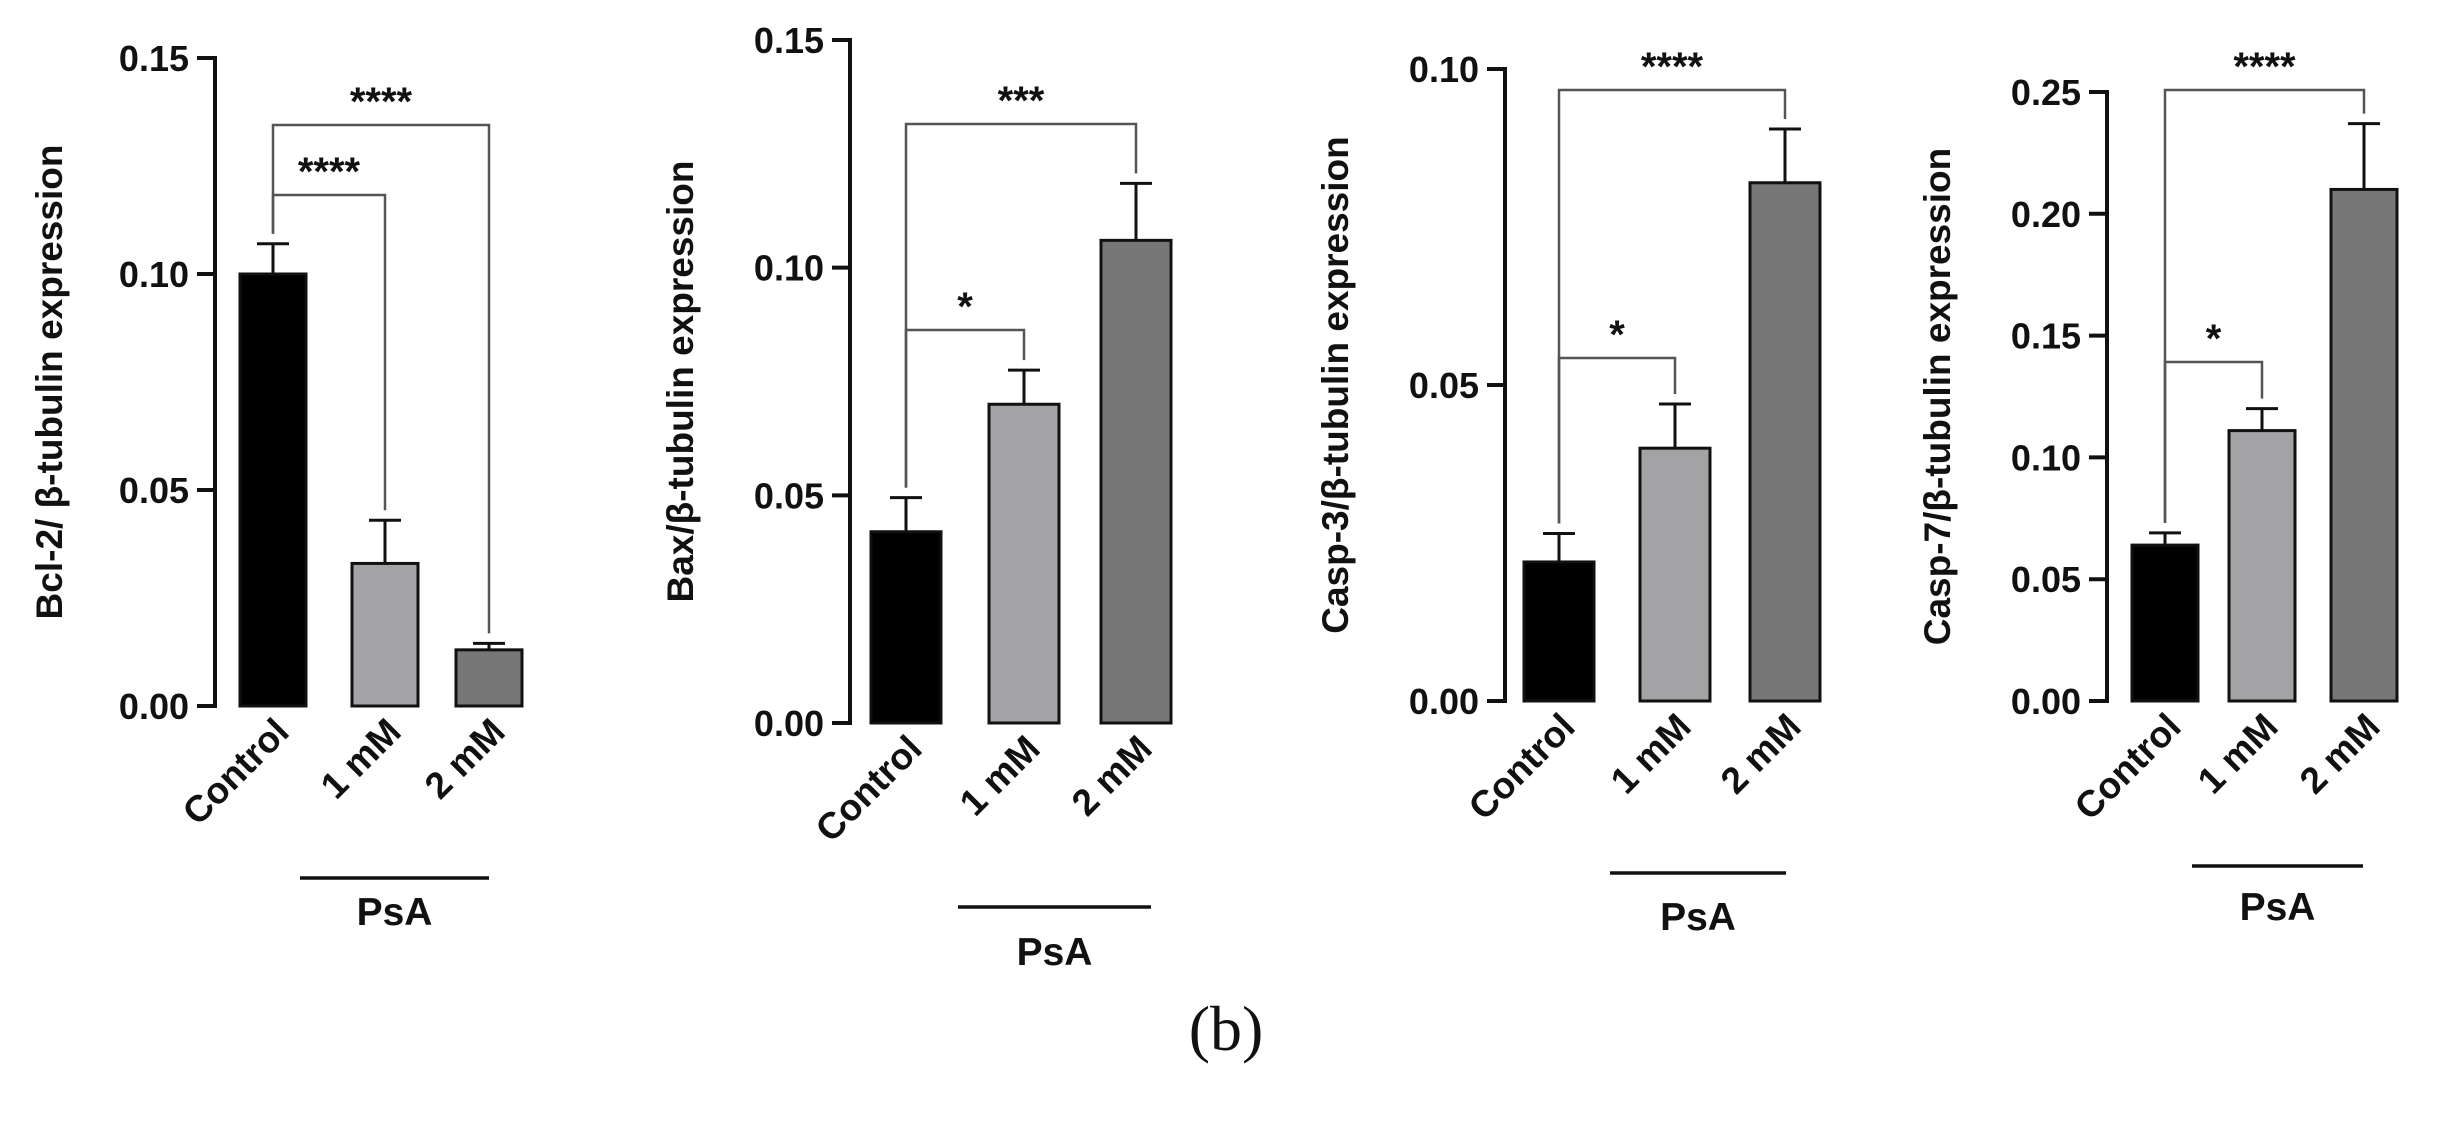 This screenshot has height=1141, width=2455. Describe the element at coordinates (1226, 1028) in the screenshot. I see `panel-label: (b)` at that location.